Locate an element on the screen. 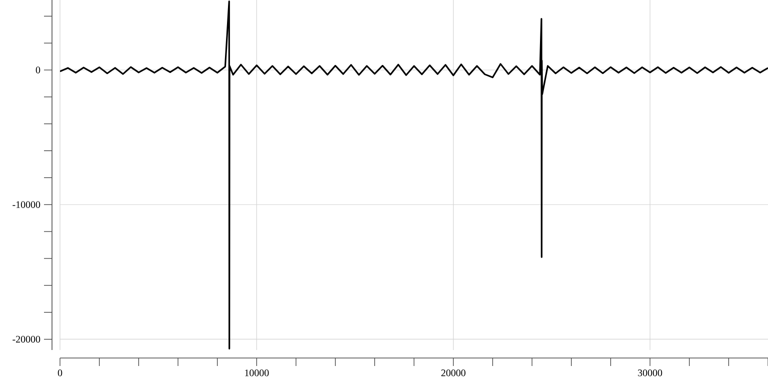 The width and height of the screenshot is (768, 384). y-tick-label: -20000 is located at coordinates (26, 339).